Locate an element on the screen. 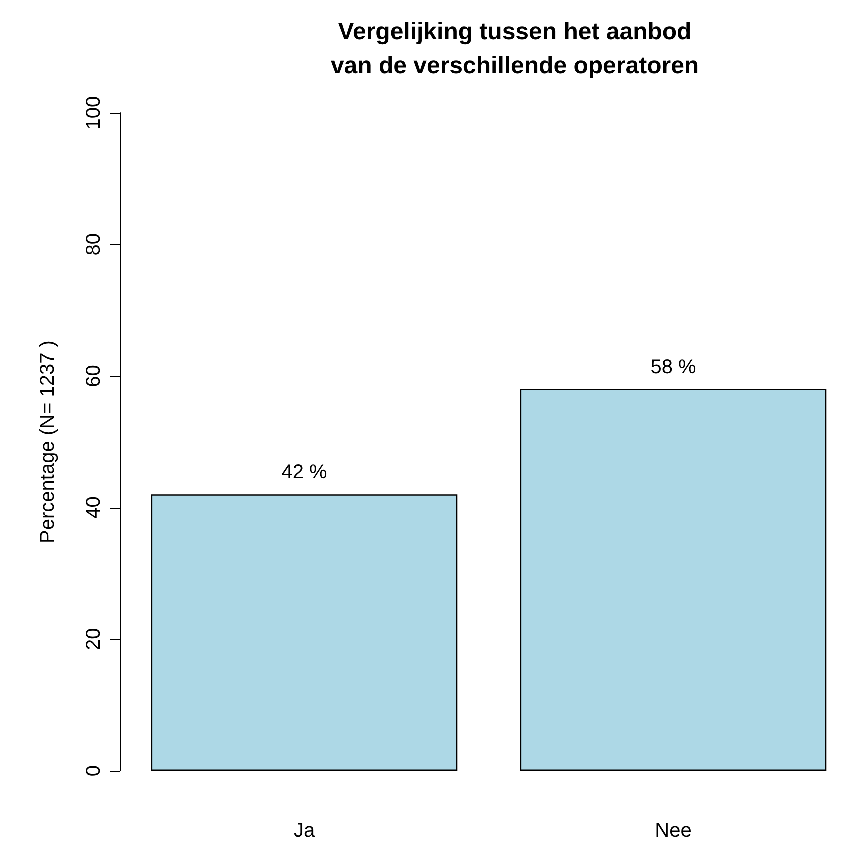  y-tick-label: 80 is located at coordinates (94, 244).